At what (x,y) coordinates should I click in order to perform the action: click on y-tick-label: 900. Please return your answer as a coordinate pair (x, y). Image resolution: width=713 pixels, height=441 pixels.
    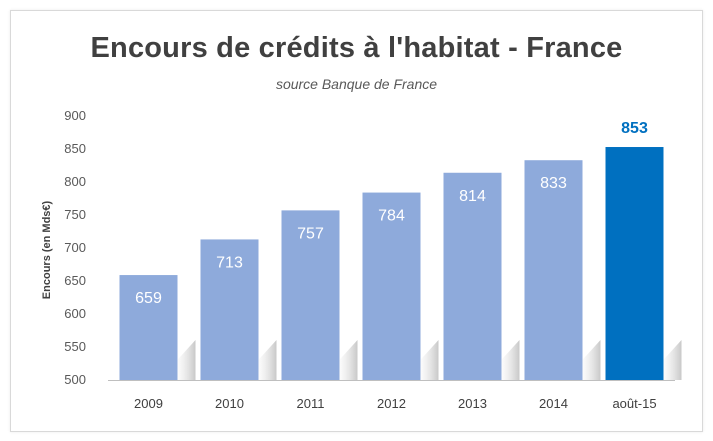
    Looking at the image, I should click on (75, 115).